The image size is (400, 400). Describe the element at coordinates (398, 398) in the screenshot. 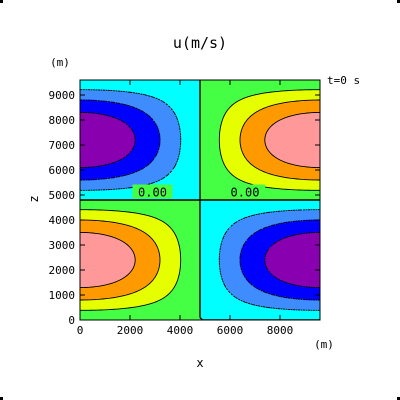

I see `corner-mark-bottom-right` at that location.